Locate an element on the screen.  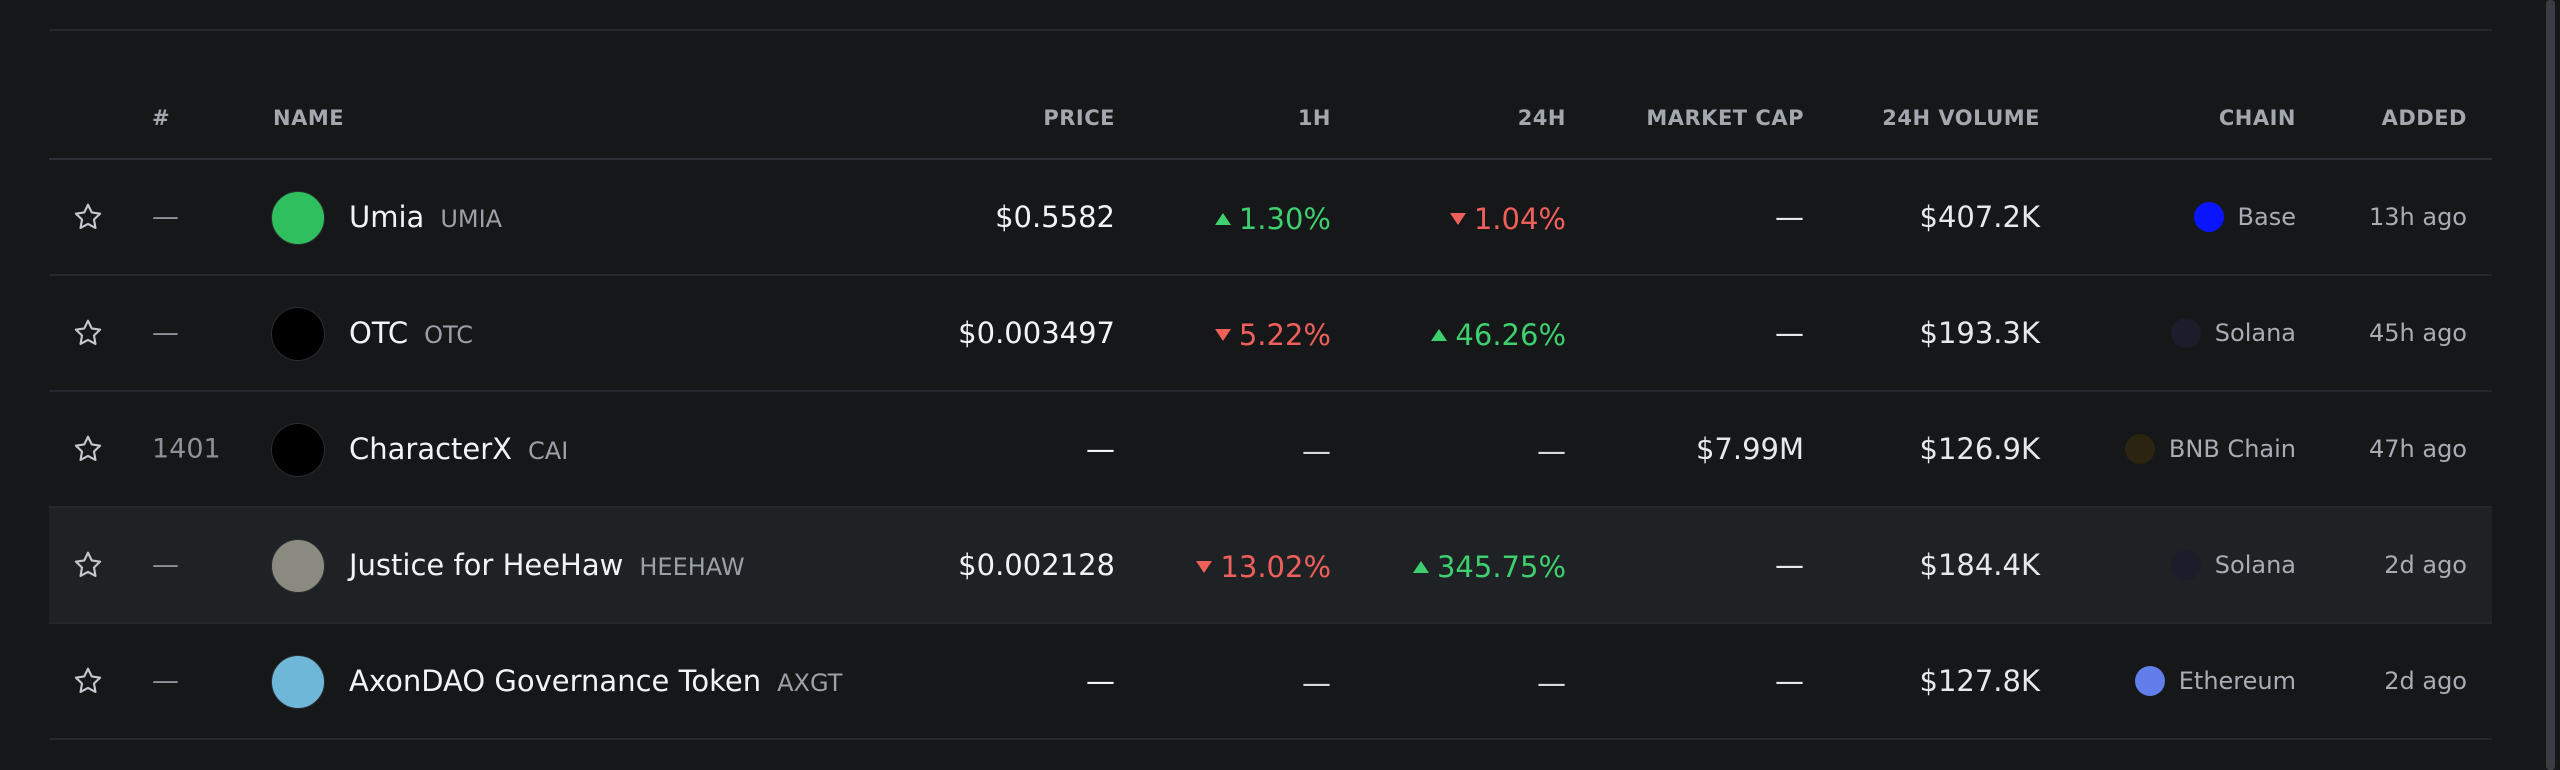
chain-name: Solana is located at coordinates (2255, 333).